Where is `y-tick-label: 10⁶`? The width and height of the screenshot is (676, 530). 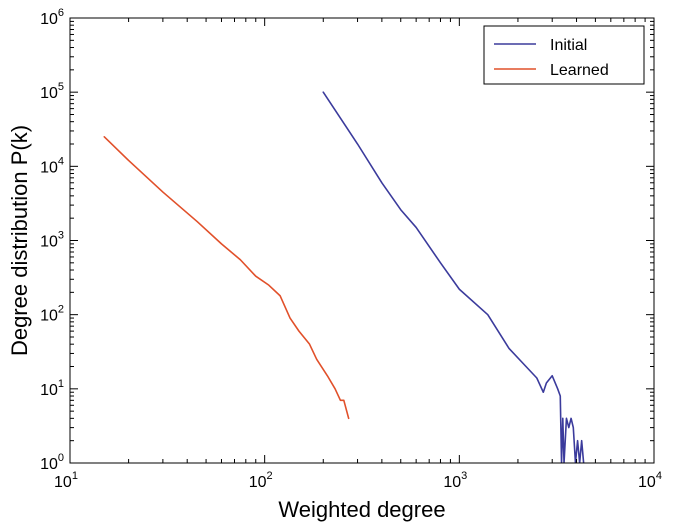
y-tick-label: 10⁶ is located at coordinates (52, 17).